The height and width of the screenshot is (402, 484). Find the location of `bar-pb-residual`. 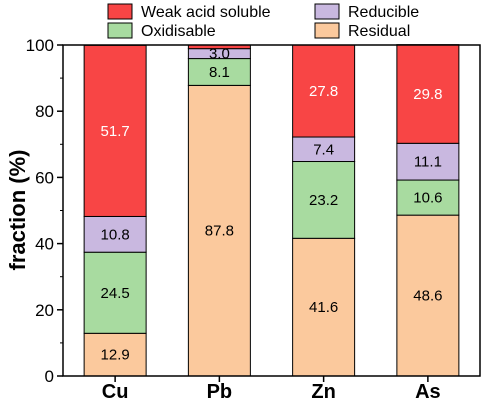

bar-pb-residual is located at coordinates (219, 230).